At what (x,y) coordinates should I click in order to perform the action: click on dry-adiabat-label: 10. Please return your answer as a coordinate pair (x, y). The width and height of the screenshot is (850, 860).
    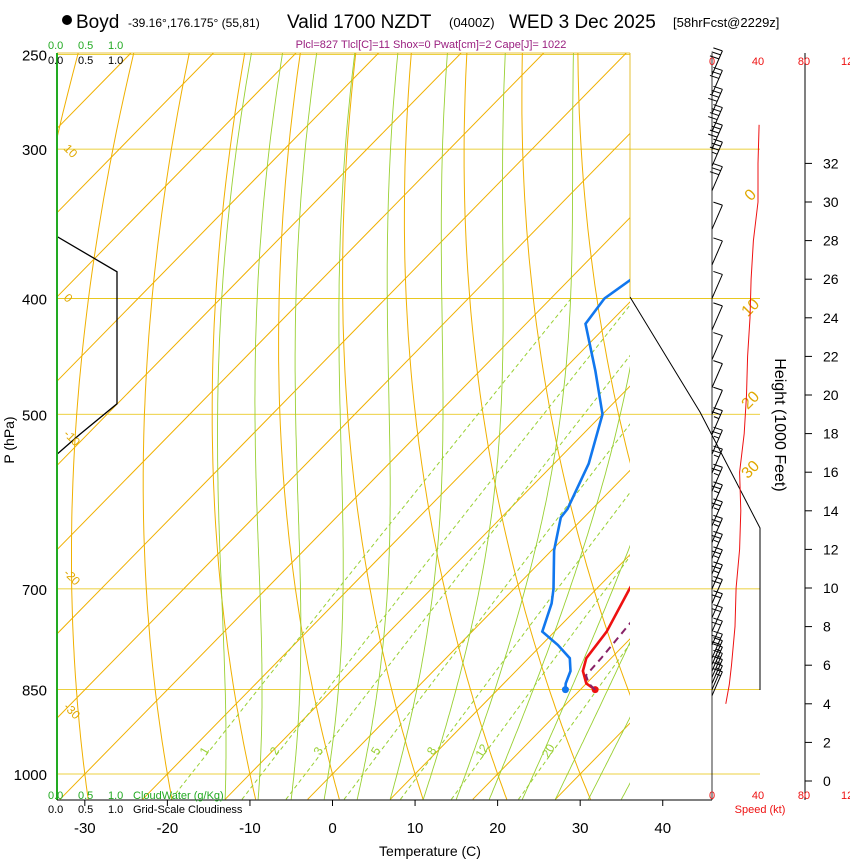
    Looking at the image, I should click on (71, 151).